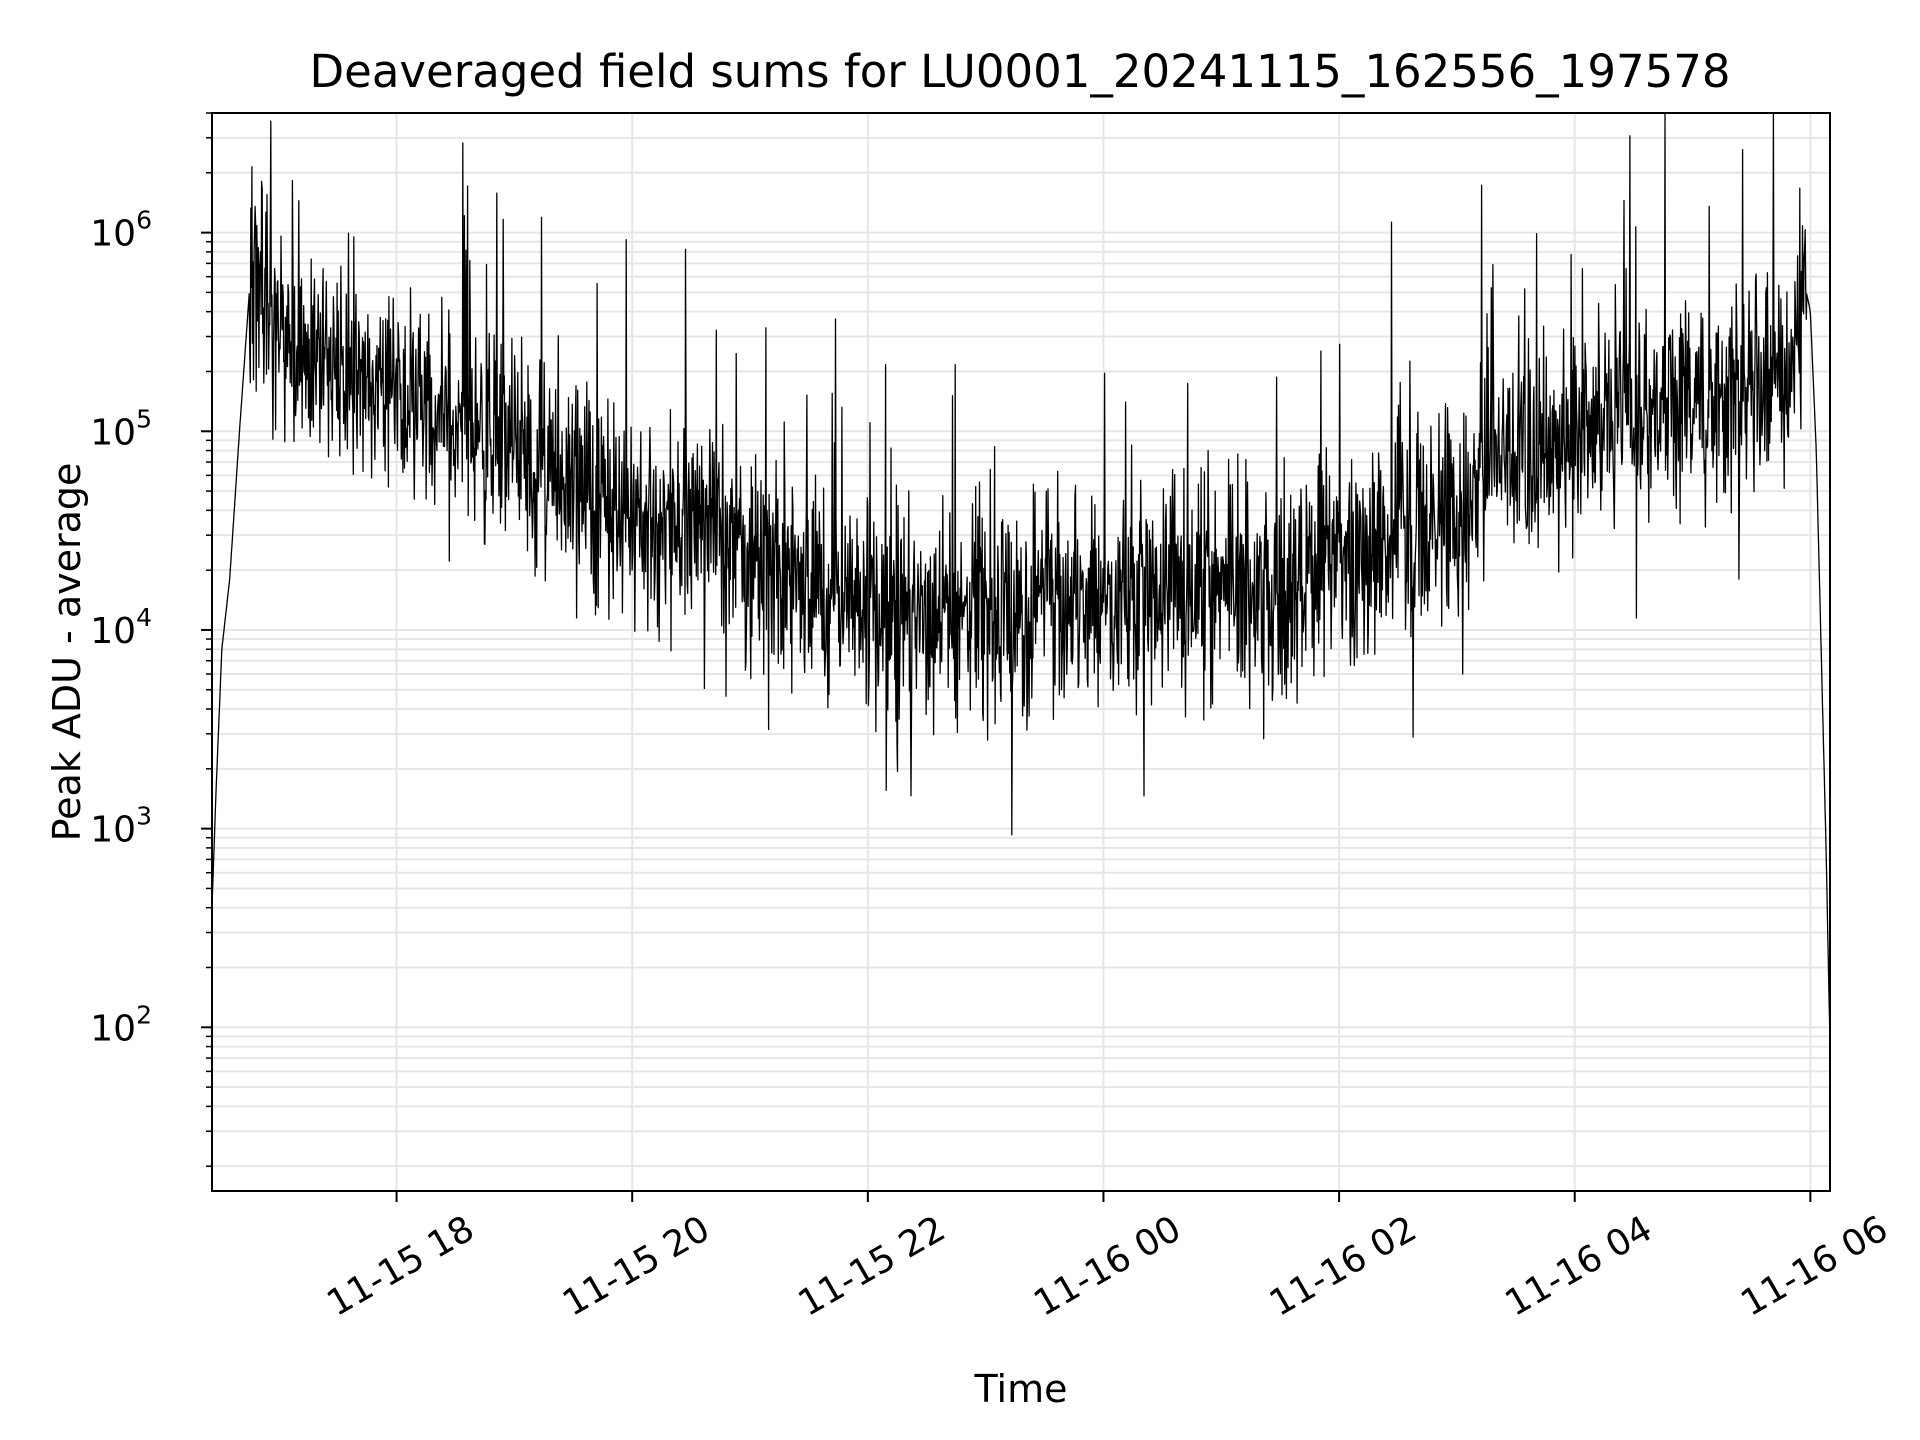  I want to click on x-tick-label: 11-16 02, so click(1343, 1266).